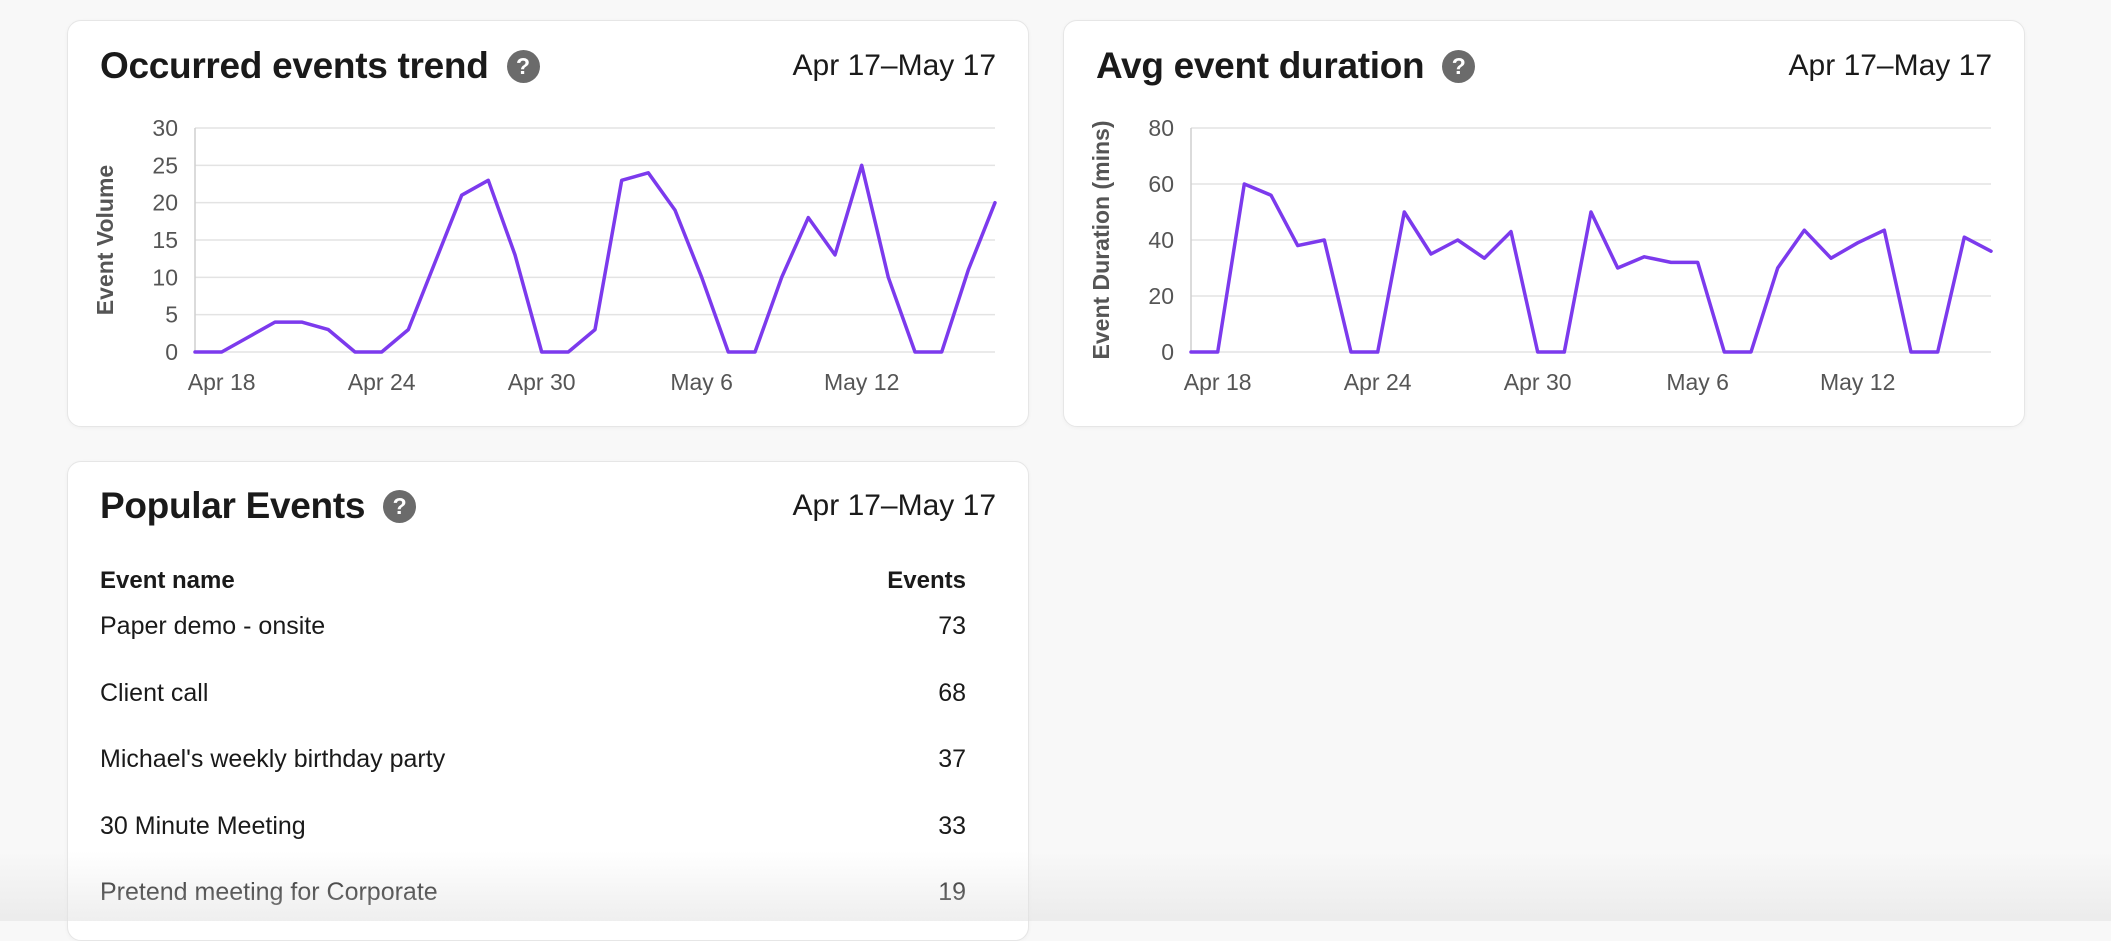 The image size is (2111, 941). What do you see at coordinates (165, 128) in the screenshot?
I see `y-tick-label: 30` at bounding box center [165, 128].